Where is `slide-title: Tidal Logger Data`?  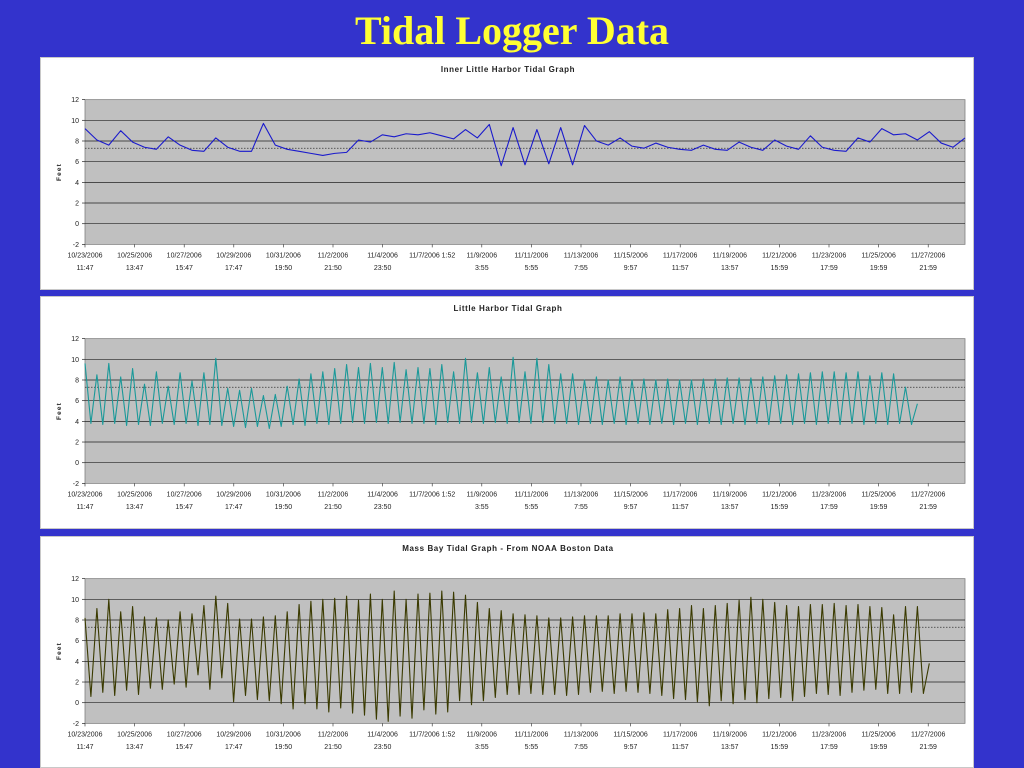
slide-title: Tidal Logger Data is located at coordinates (512, 30).